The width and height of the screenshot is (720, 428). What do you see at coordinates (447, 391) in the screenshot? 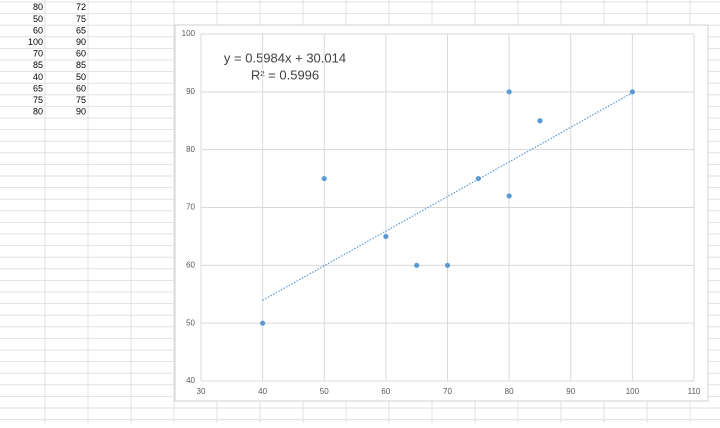
I see `x-tick-label: 70` at bounding box center [447, 391].